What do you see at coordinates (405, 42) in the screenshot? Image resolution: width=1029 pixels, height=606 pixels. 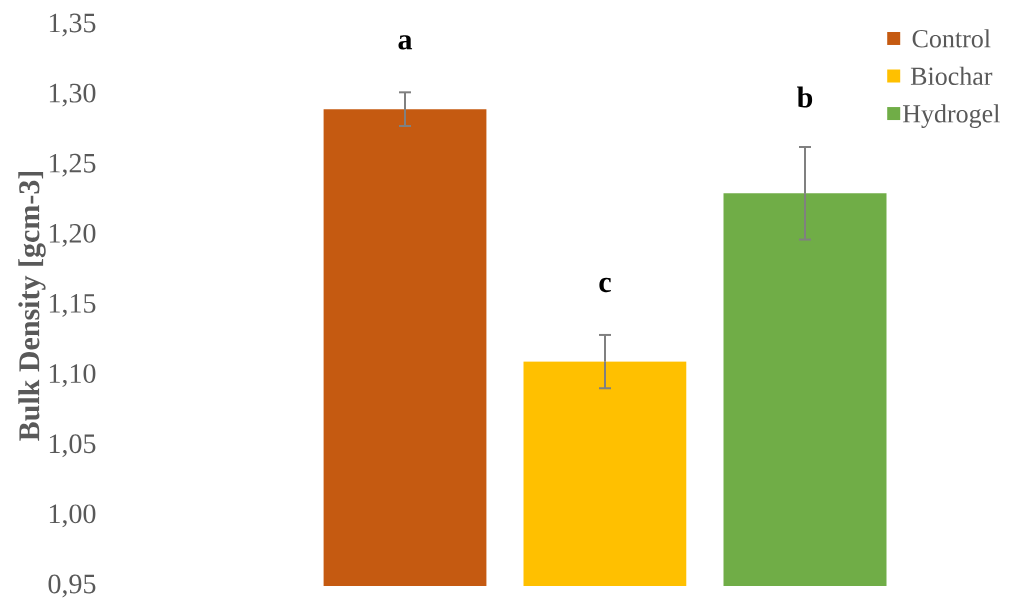 I see `annotation: a` at bounding box center [405, 42].